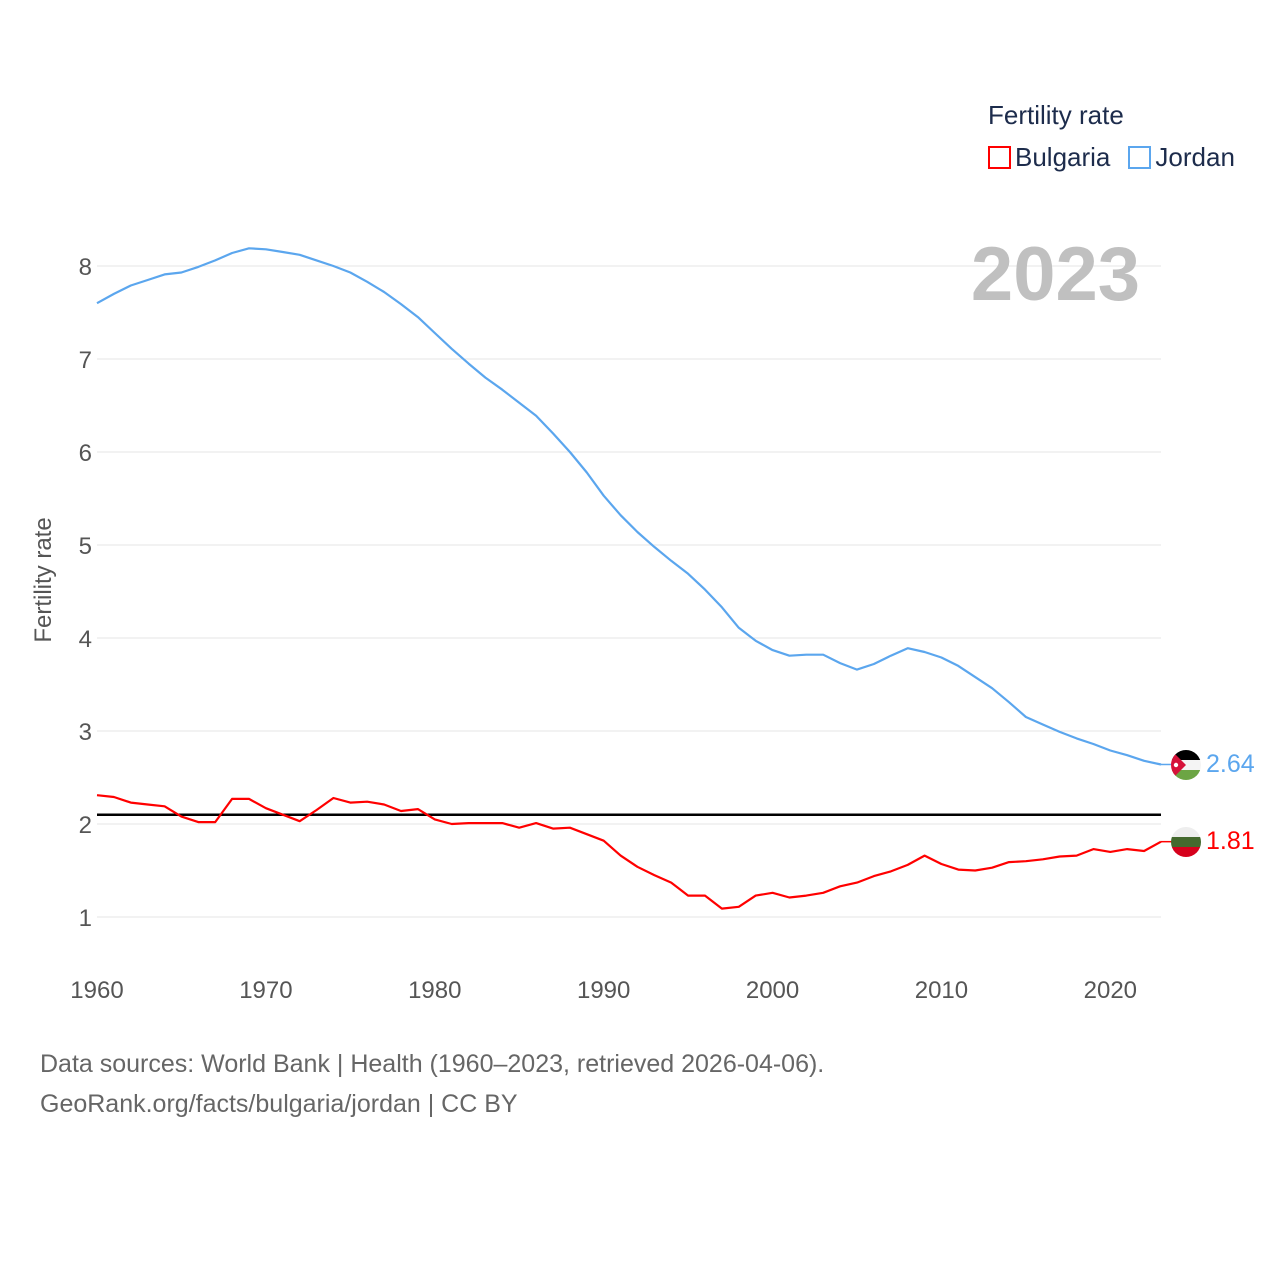 This screenshot has width=1280, height=1280. Describe the element at coordinates (1111, 157) in the screenshot. I see `legend: Bulgaria Jordan` at that location.